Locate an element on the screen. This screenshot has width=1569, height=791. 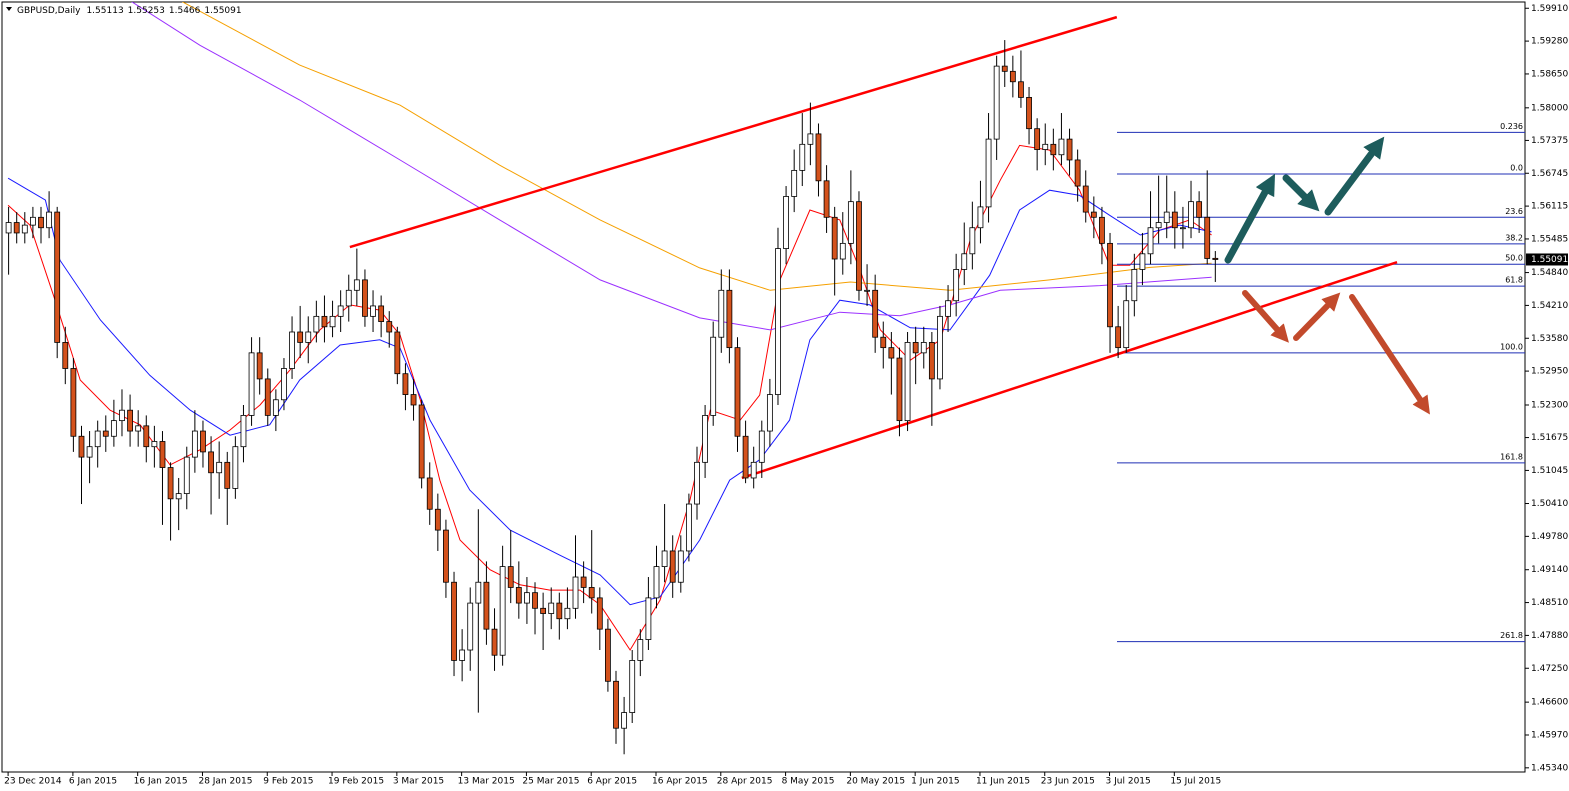
ohlc-value: 1.55253 is located at coordinates (146, 11).